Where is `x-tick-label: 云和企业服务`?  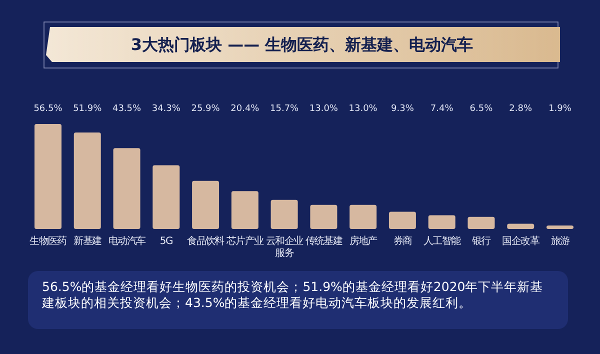
x-tick-label: 云和企业服务 is located at coordinates (285, 247).